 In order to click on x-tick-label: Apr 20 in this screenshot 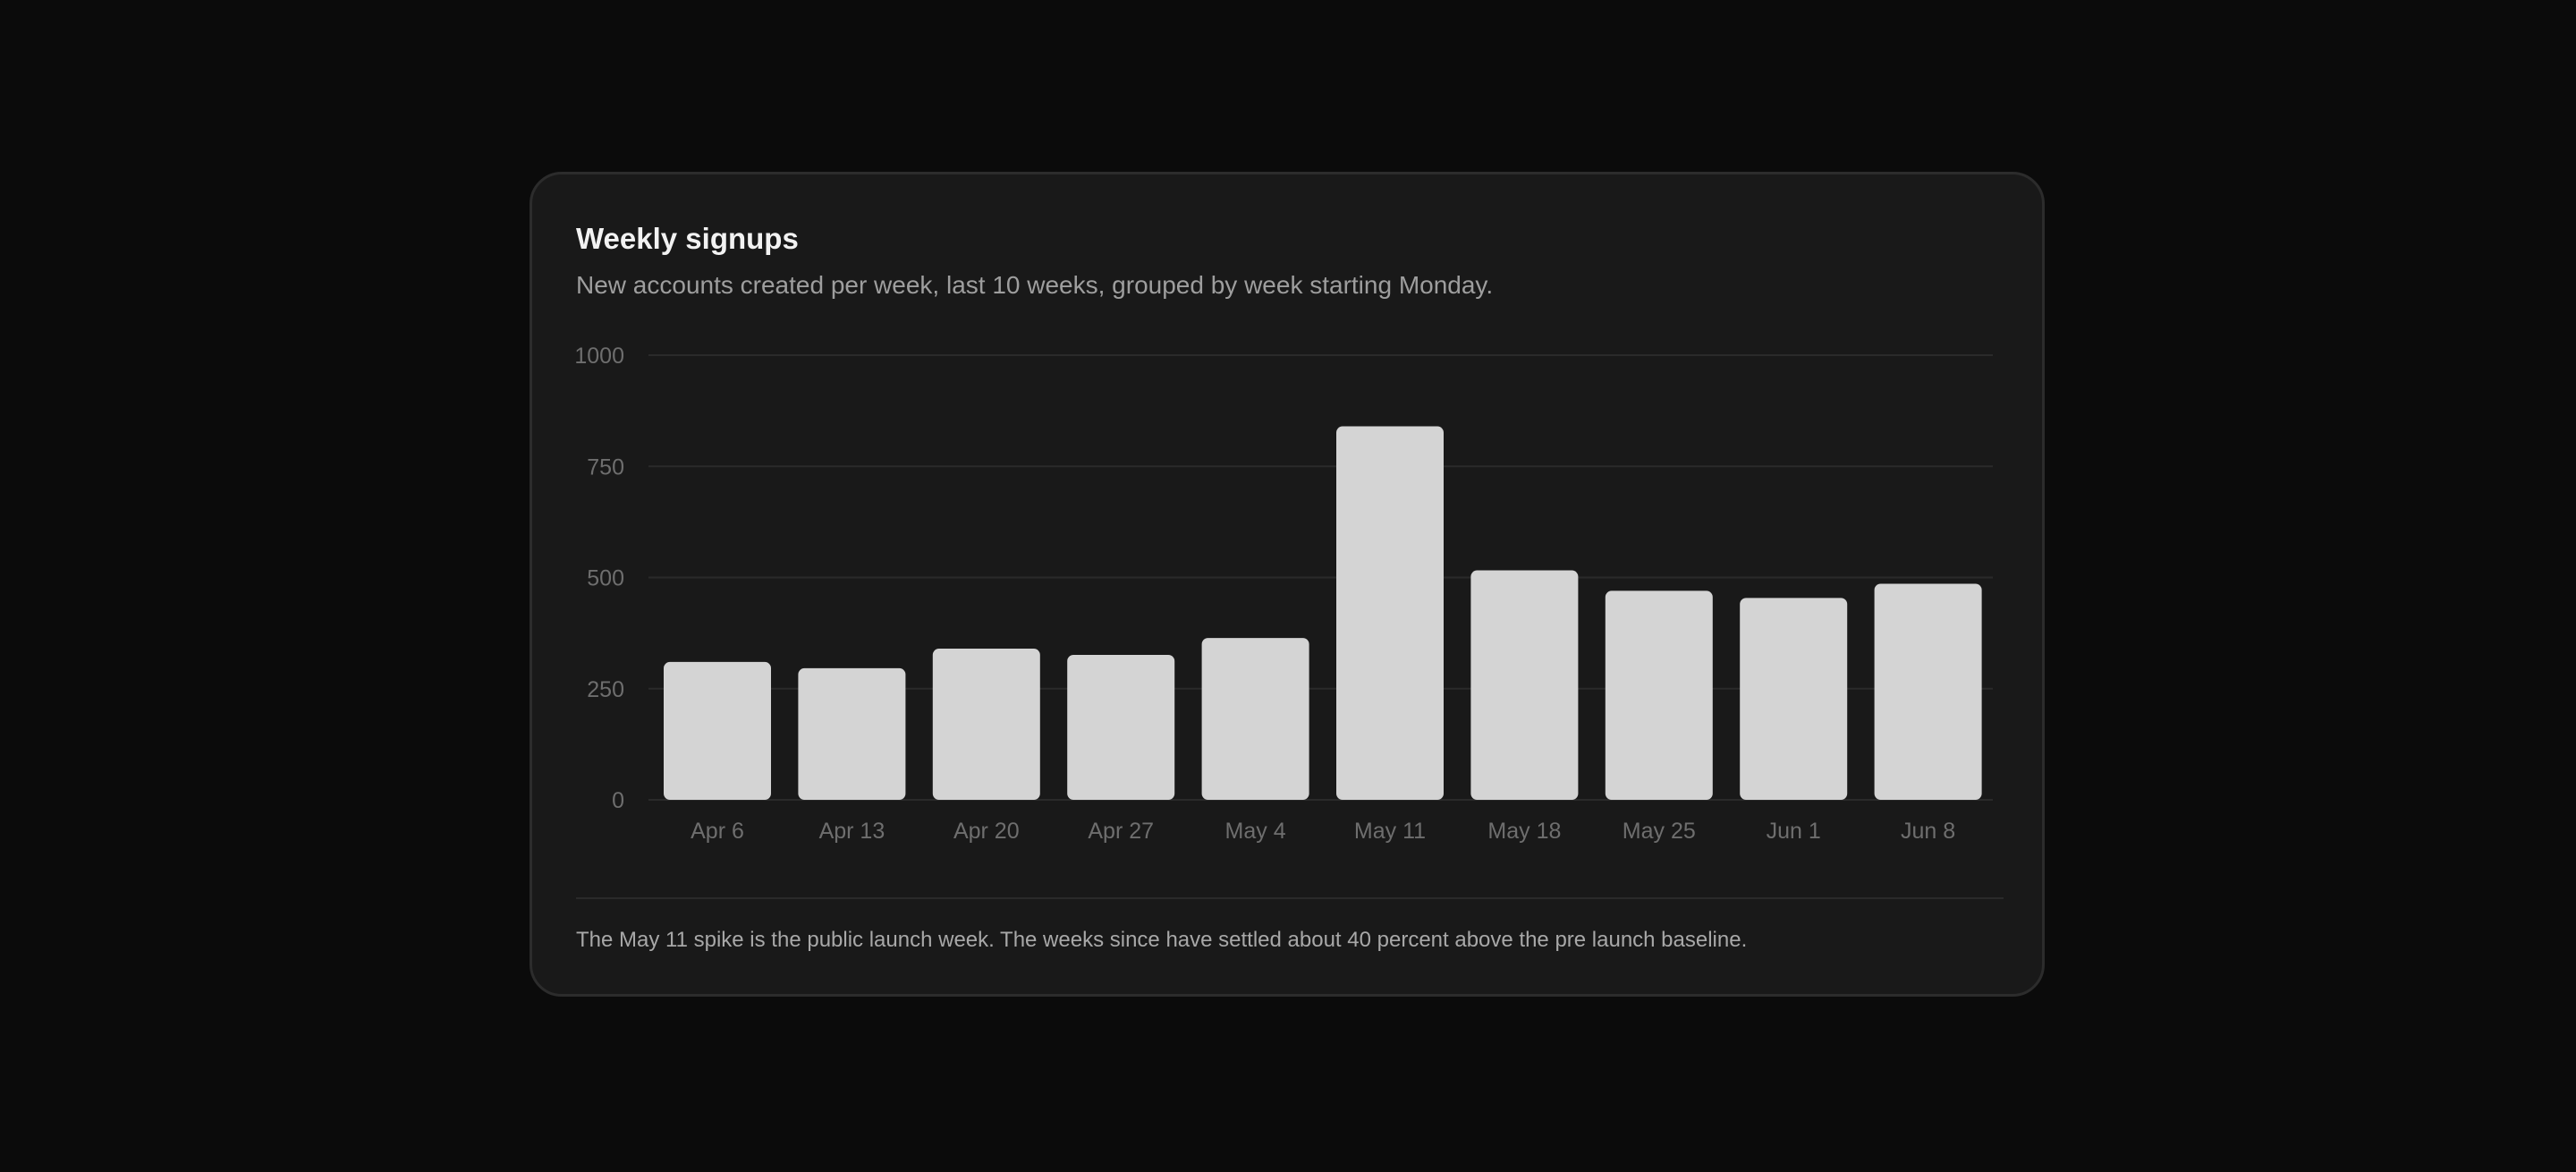, I will do `click(986, 832)`.